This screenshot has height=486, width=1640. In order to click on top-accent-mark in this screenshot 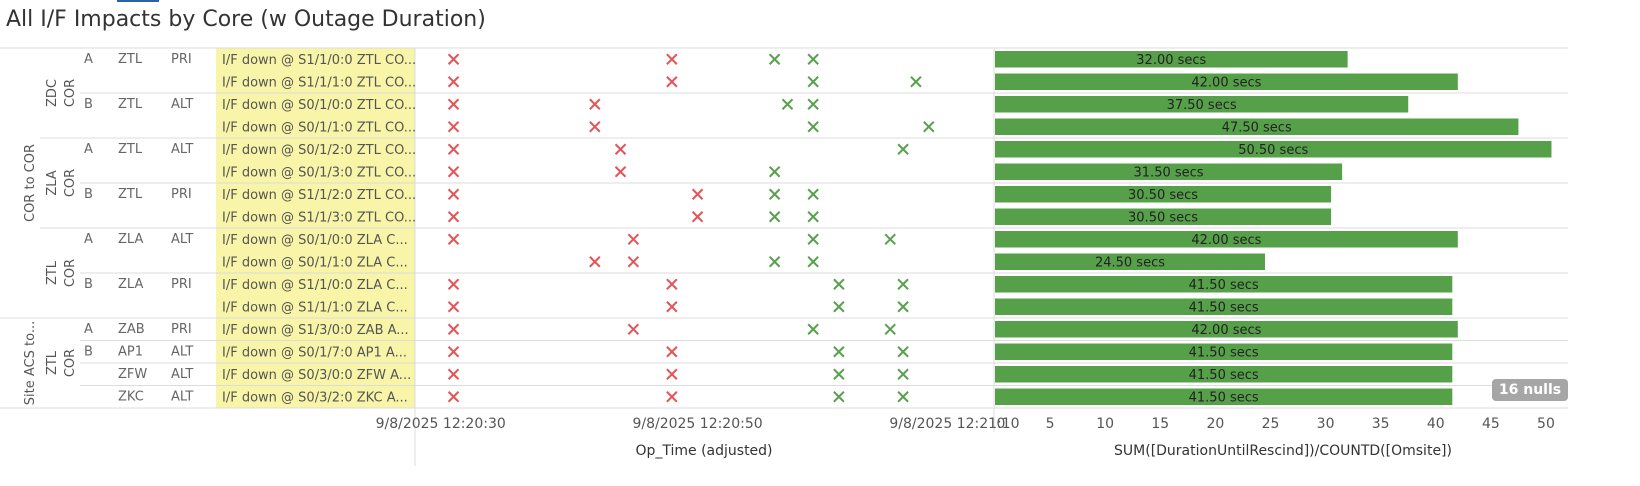, I will do `click(138, 1)`.